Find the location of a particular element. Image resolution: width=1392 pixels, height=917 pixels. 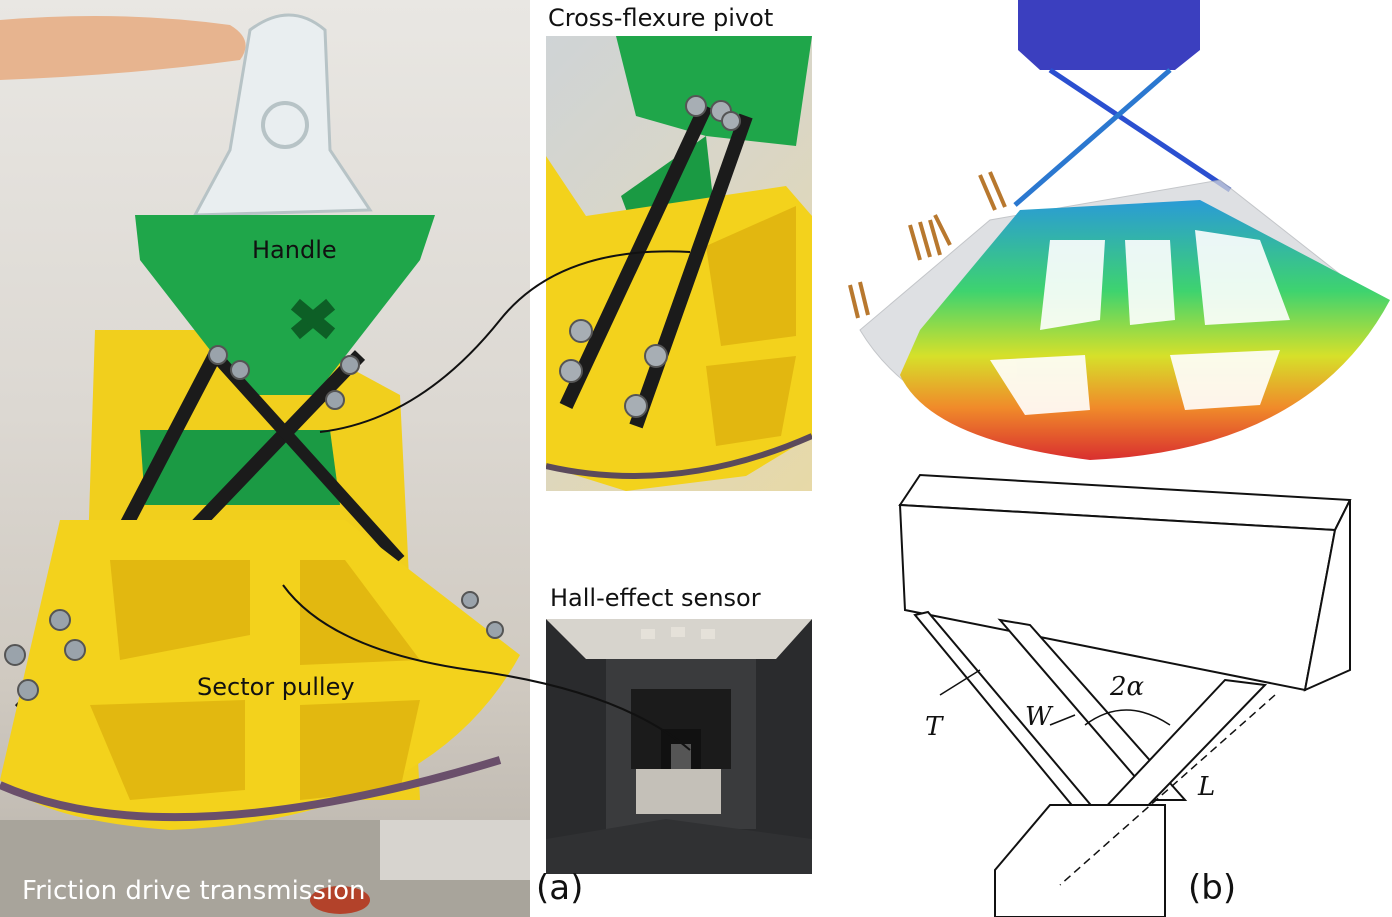

handle-label: Handle is located at coordinates (294, 250).